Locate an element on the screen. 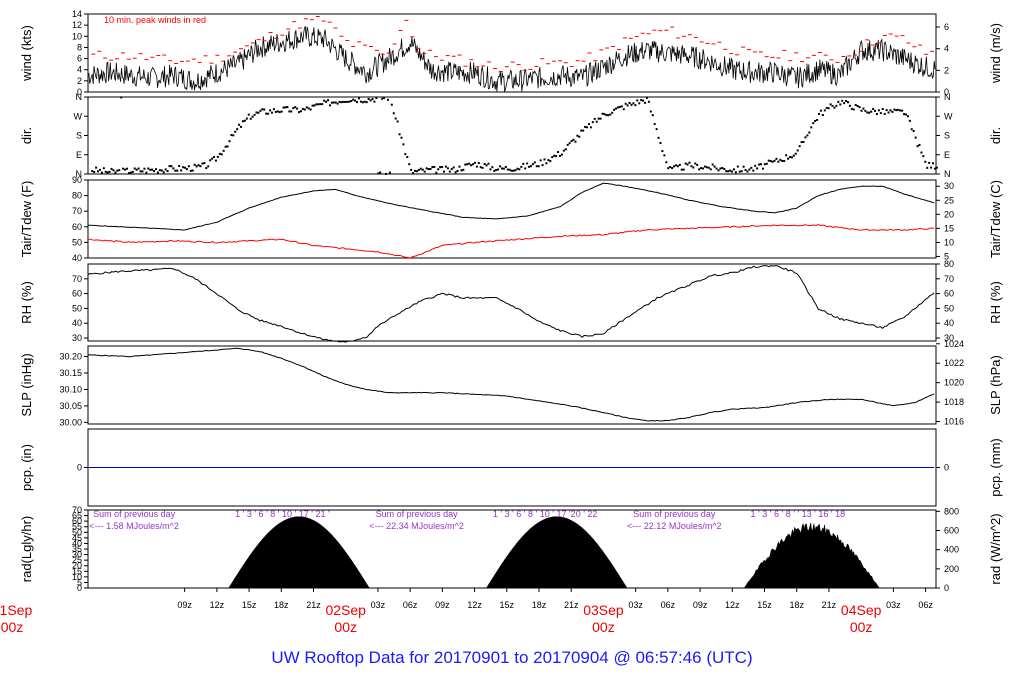 This screenshot has width=1024, height=700. x-tick-label: 21z is located at coordinates (571, 605).